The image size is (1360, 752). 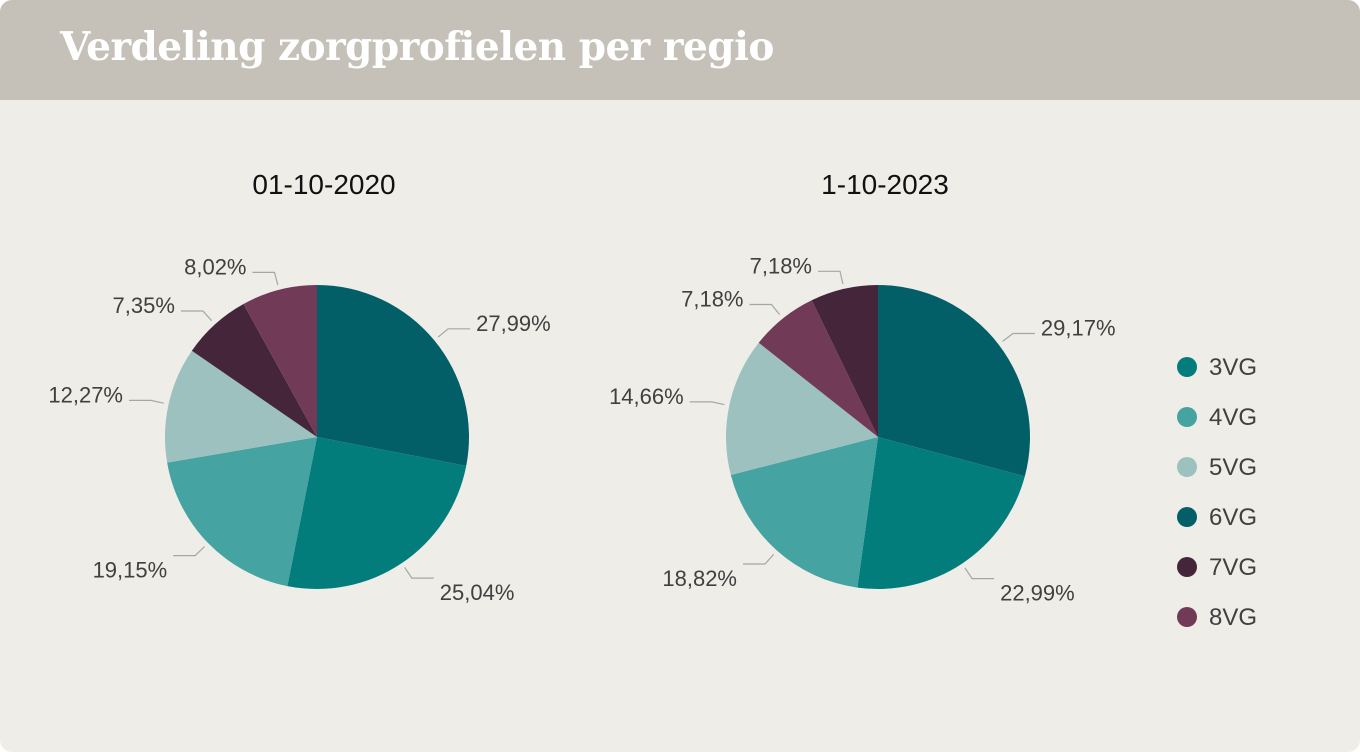 I want to click on legend-label: 6VG, so click(x=1233, y=517).